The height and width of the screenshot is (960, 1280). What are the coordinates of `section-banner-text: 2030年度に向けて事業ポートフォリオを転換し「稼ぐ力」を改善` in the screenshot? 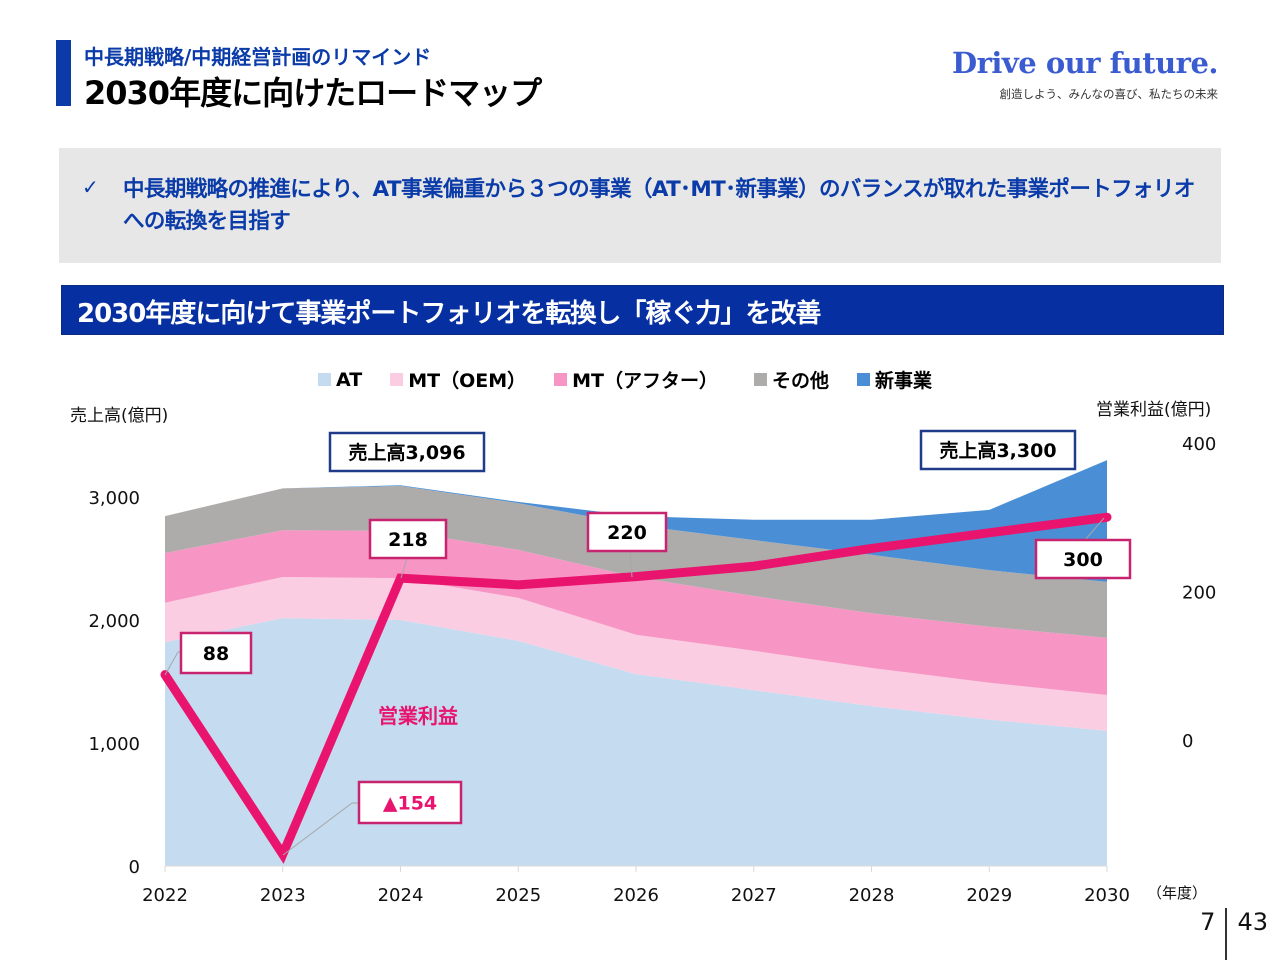 It's located at (449, 314).